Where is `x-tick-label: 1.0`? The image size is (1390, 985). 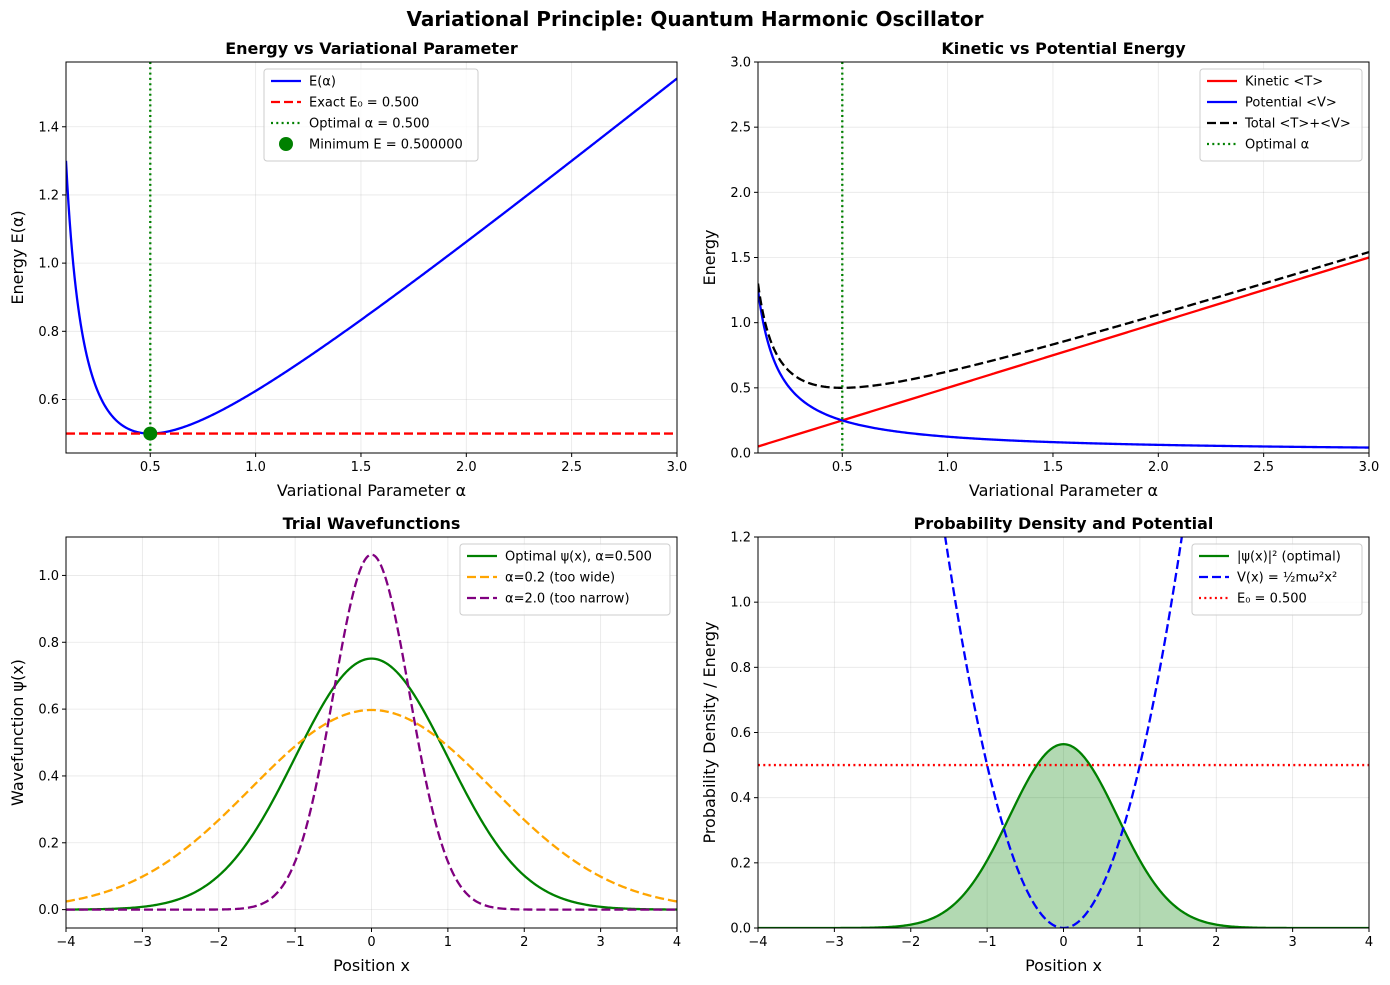 x-tick-label: 1.0 is located at coordinates (255, 467).